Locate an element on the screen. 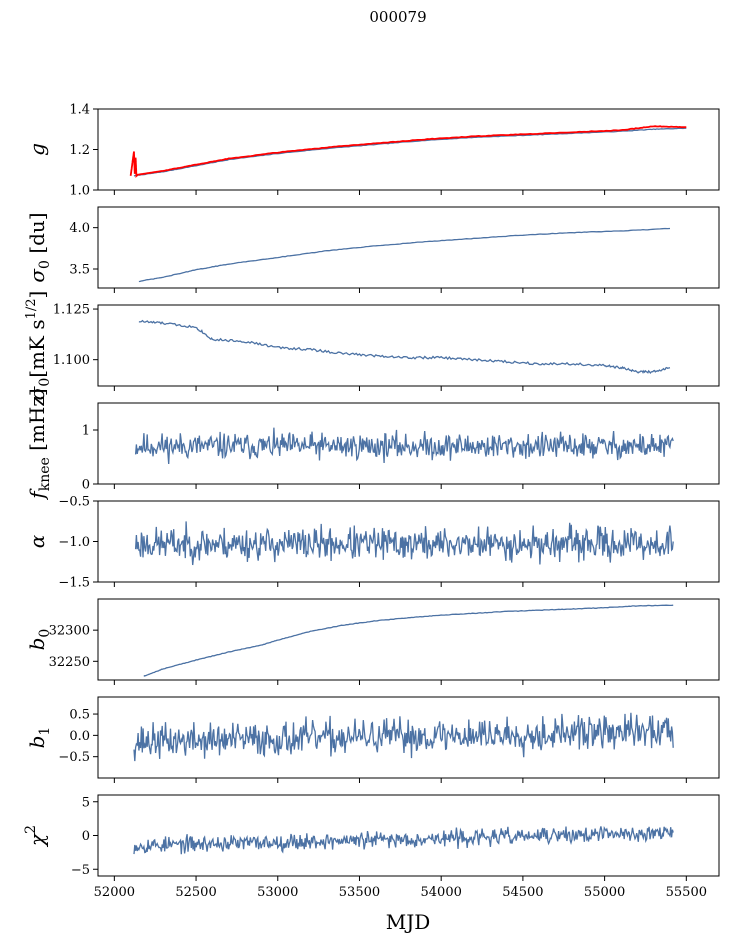 This screenshot has width=729, height=944. y-tick-label-sigma0_mK: 1.125 is located at coordinates (71, 310).